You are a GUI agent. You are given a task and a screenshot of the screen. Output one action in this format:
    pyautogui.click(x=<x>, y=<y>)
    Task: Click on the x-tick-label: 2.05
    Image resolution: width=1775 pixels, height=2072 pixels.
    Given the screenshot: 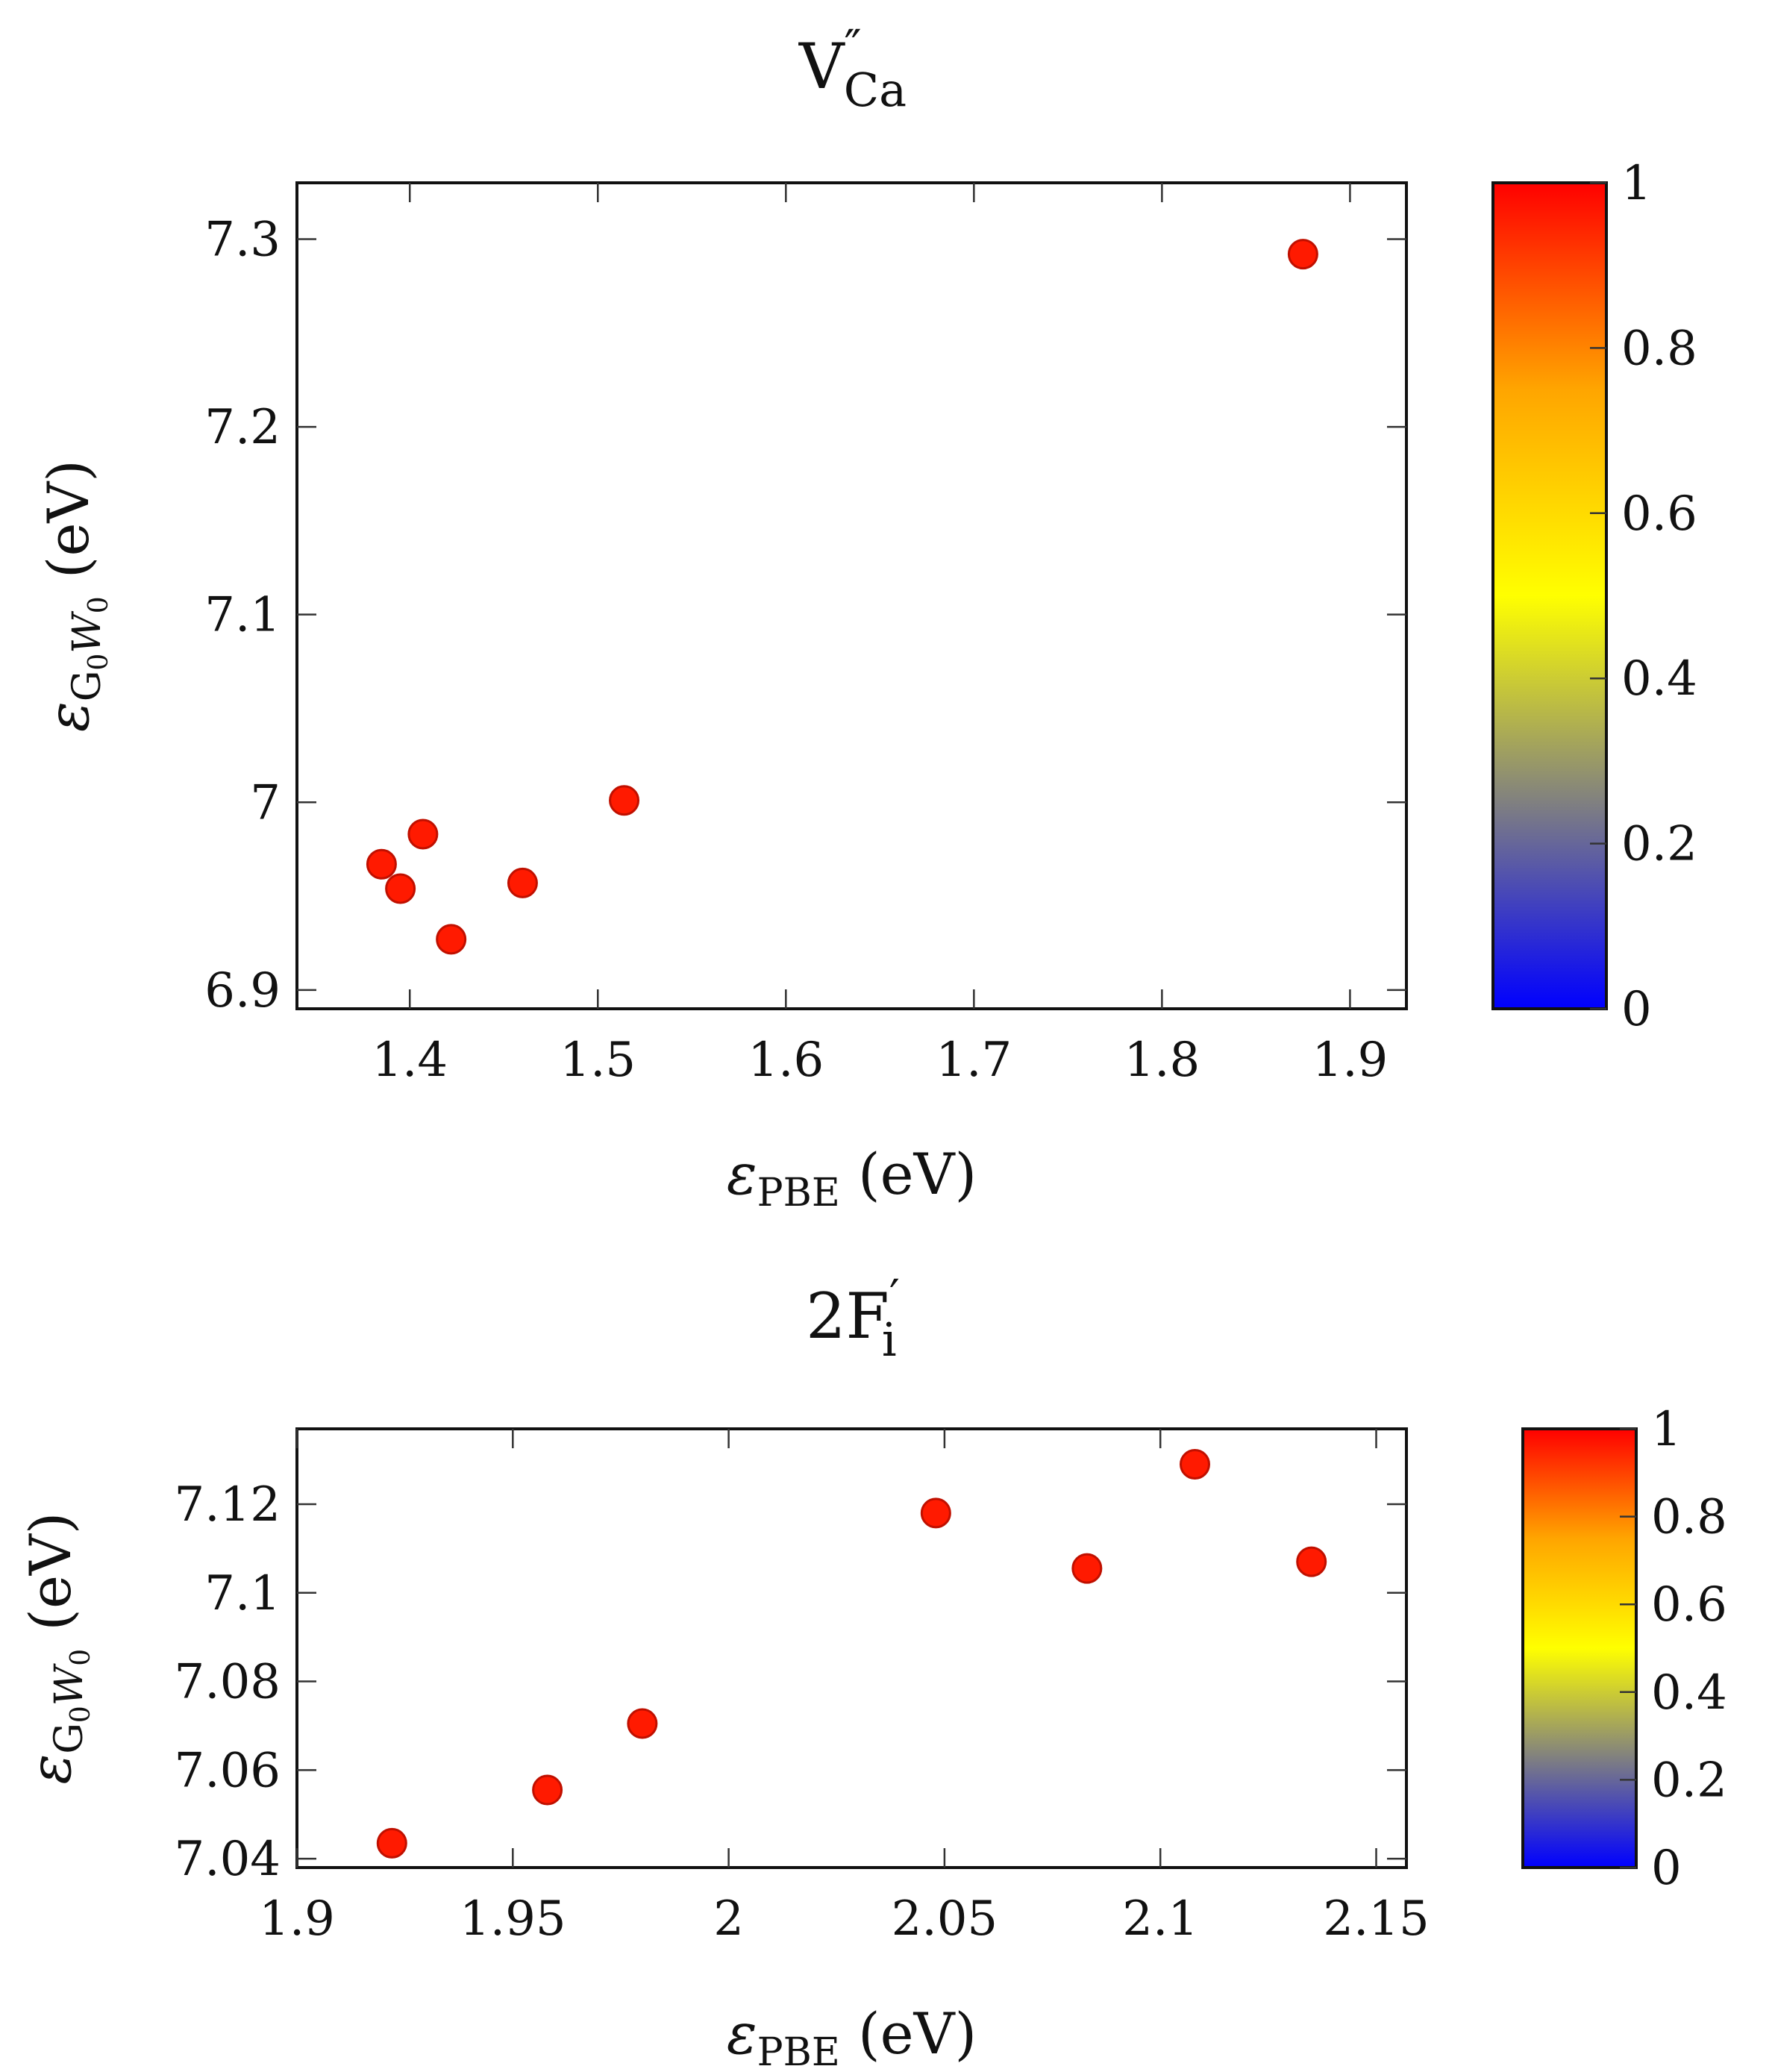 What is the action you would take?
    pyautogui.click(x=945, y=1919)
    